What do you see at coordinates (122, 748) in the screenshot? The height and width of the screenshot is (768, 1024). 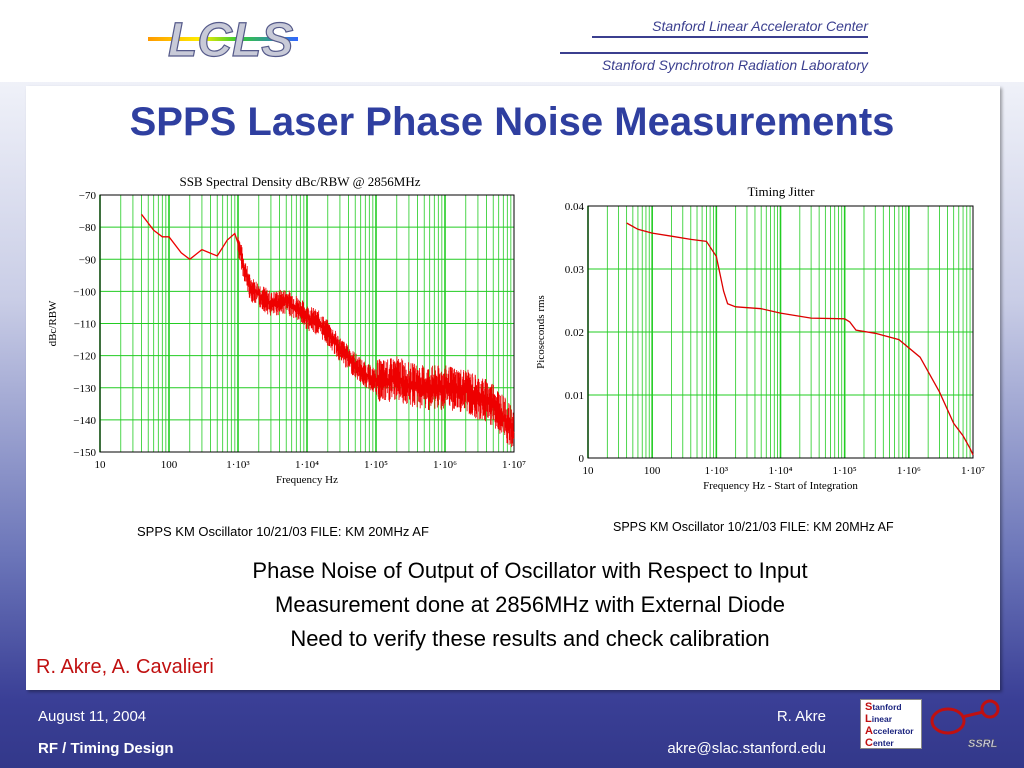 I see `footer-topic-timing: Timing Design` at bounding box center [122, 748].